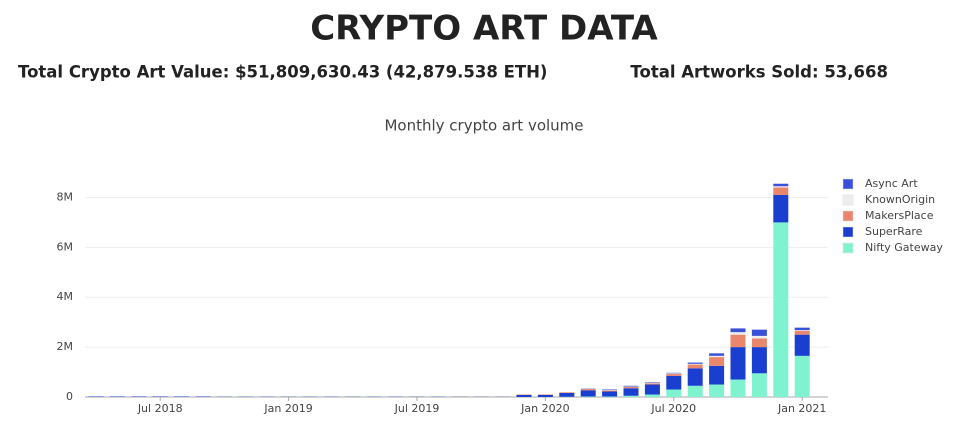 This screenshot has width=960, height=446. What do you see at coordinates (65, 246) in the screenshot?
I see `y-tick-label: 6M` at bounding box center [65, 246].